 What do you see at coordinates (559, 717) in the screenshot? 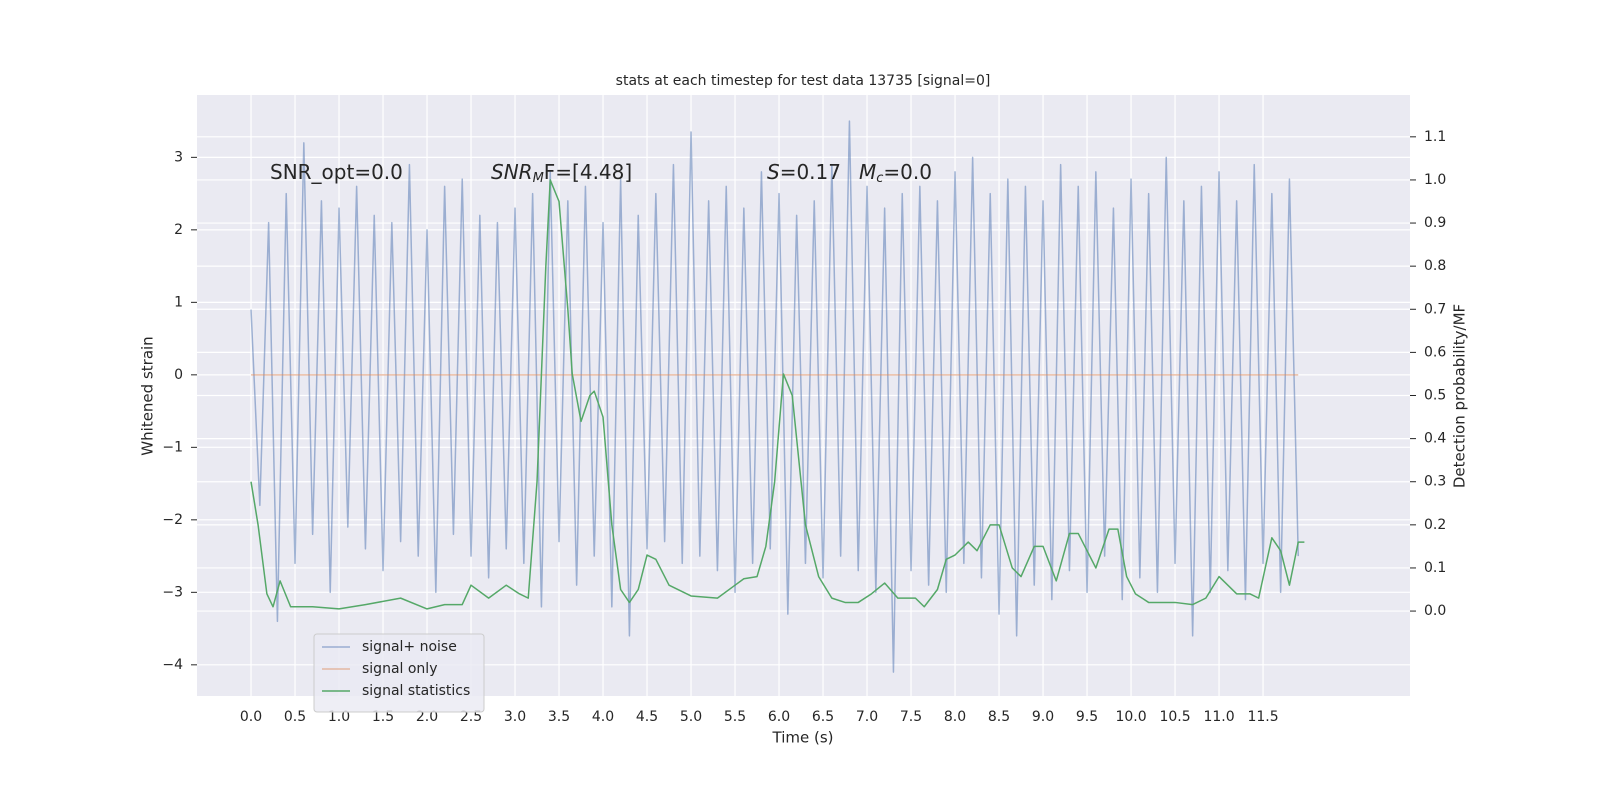
I see `x-tick-label: 3.5` at bounding box center [559, 717].